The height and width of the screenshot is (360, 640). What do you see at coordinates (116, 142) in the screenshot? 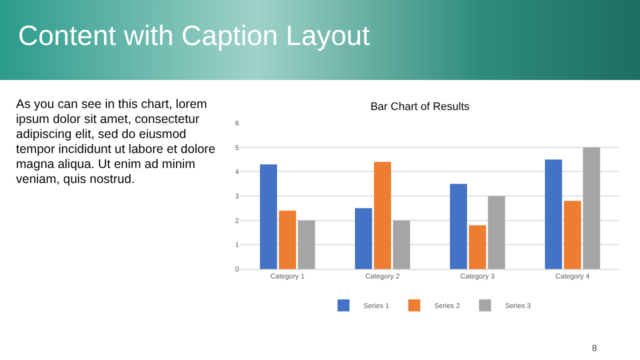
I see `text: As you can see in this chart, lorem ipsum dolor sit amet, consectetur adipiscing elit, sed do eiusmod tempor incididunt ut labore et dolore magna aliqua. Ut enim ad minim veniam, quis nostrud.` at bounding box center [116, 142].